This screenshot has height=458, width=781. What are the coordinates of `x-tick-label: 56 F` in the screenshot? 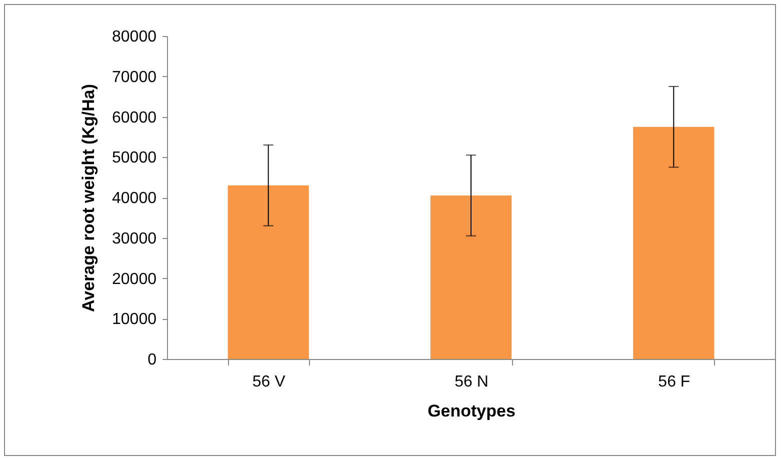 It's located at (674, 382).